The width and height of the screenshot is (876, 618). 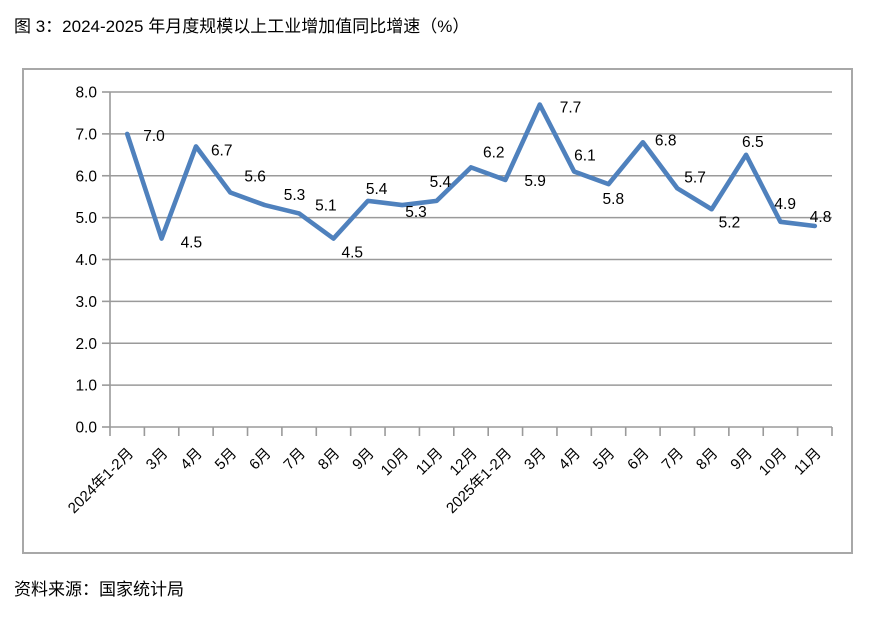 I want to click on svg-text: 3.0, so click(x=86, y=302).